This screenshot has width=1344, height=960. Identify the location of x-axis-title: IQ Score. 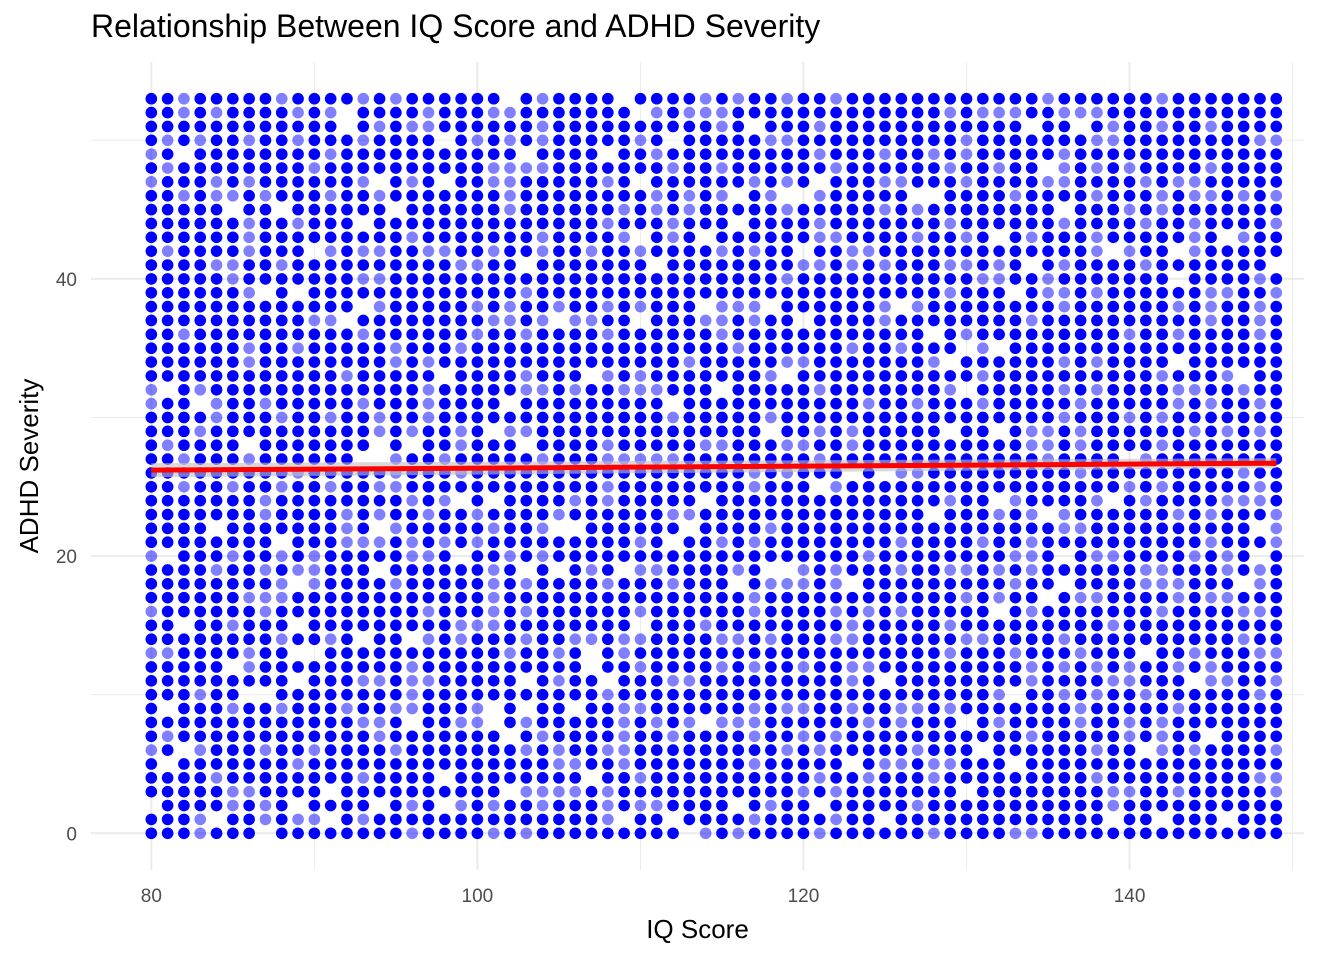
(697, 929).